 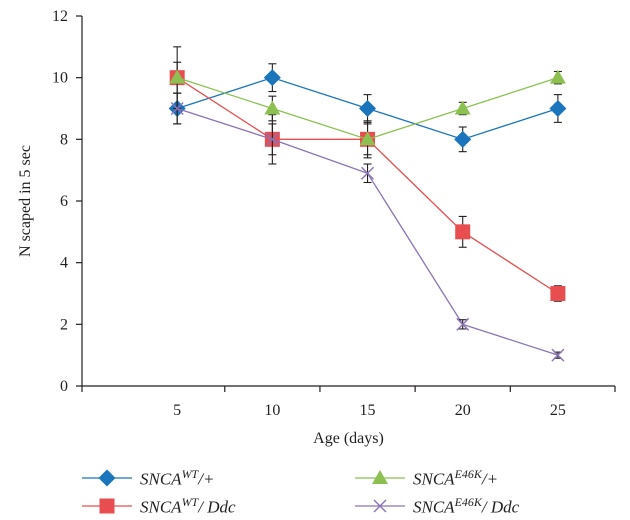 I want to click on legend-label: SNCAE46K/+, so click(x=455, y=478).